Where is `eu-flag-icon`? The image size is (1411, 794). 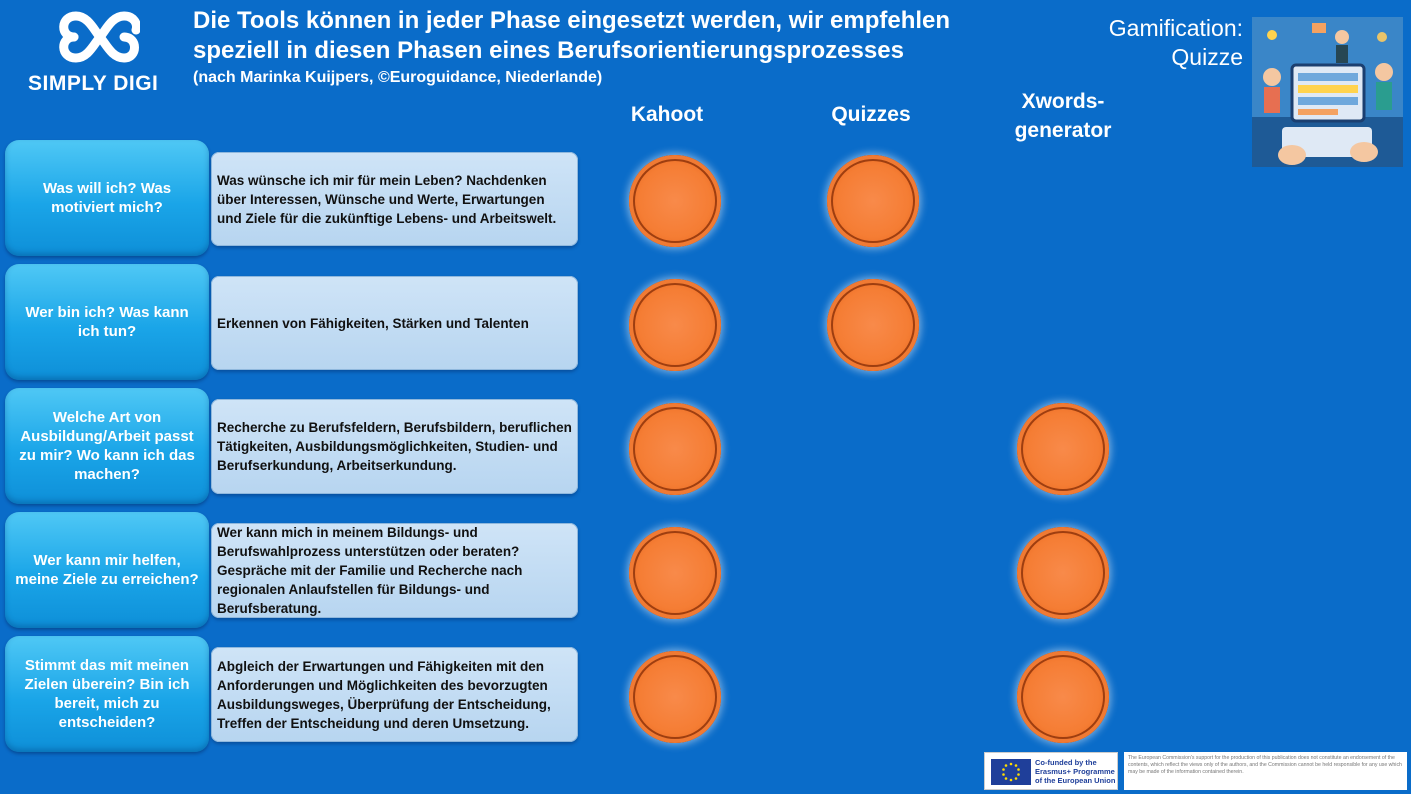
eu-flag-icon is located at coordinates (1011, 772).